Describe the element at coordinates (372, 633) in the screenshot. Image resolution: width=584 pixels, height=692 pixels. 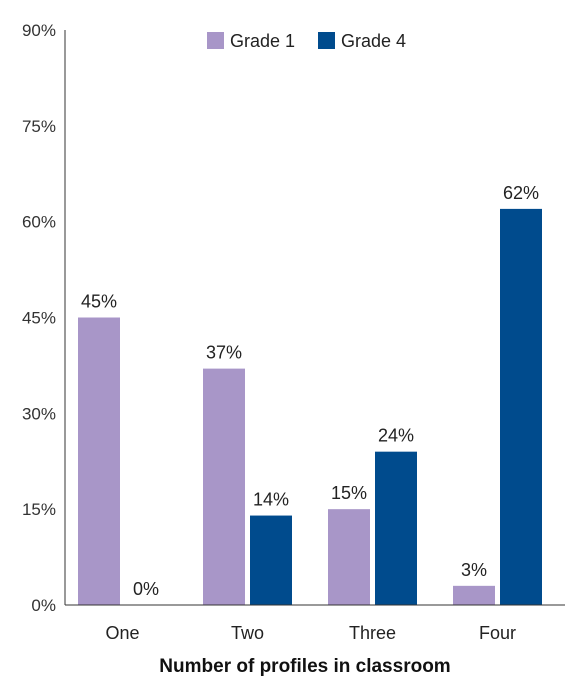
I see `x-tick-label: Three` at that location.